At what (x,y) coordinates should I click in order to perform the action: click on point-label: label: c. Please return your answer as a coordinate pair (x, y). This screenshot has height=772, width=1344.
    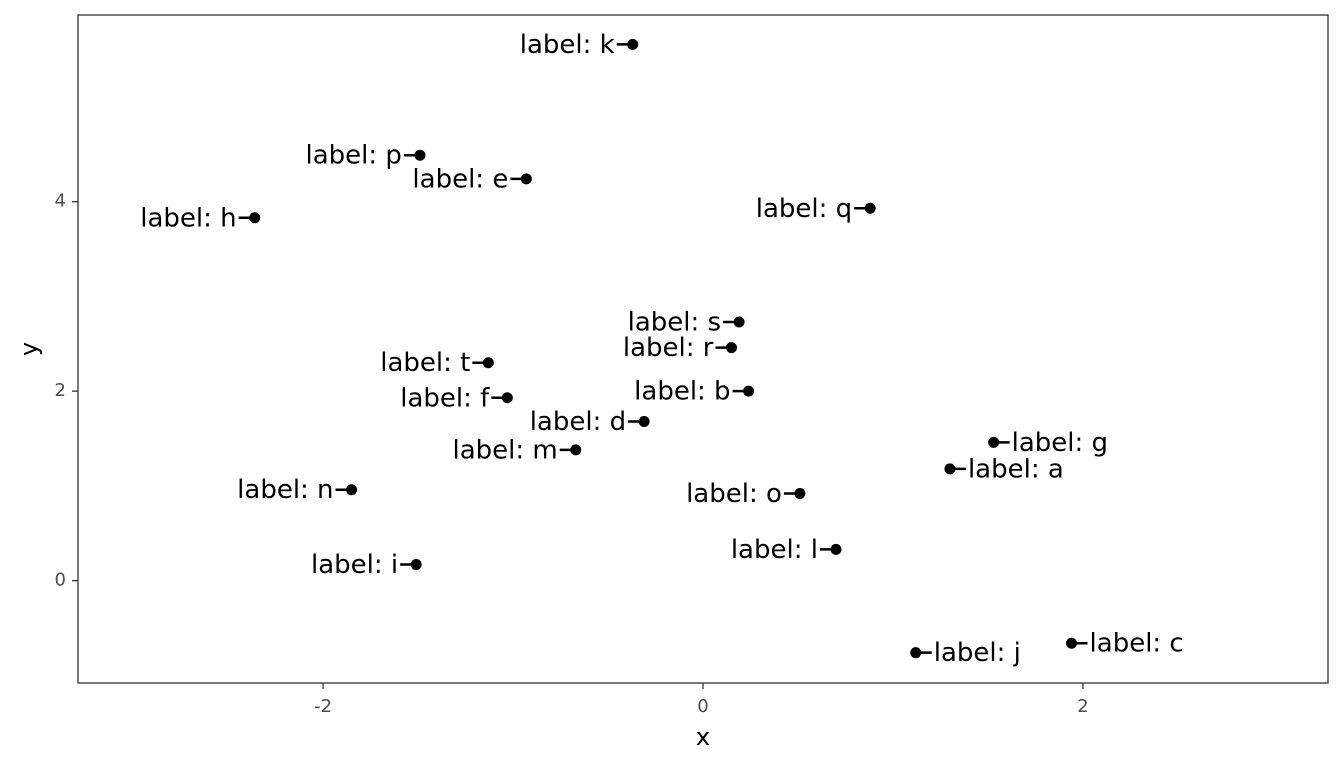
    Looking at the image, I should click on (1137, 644).